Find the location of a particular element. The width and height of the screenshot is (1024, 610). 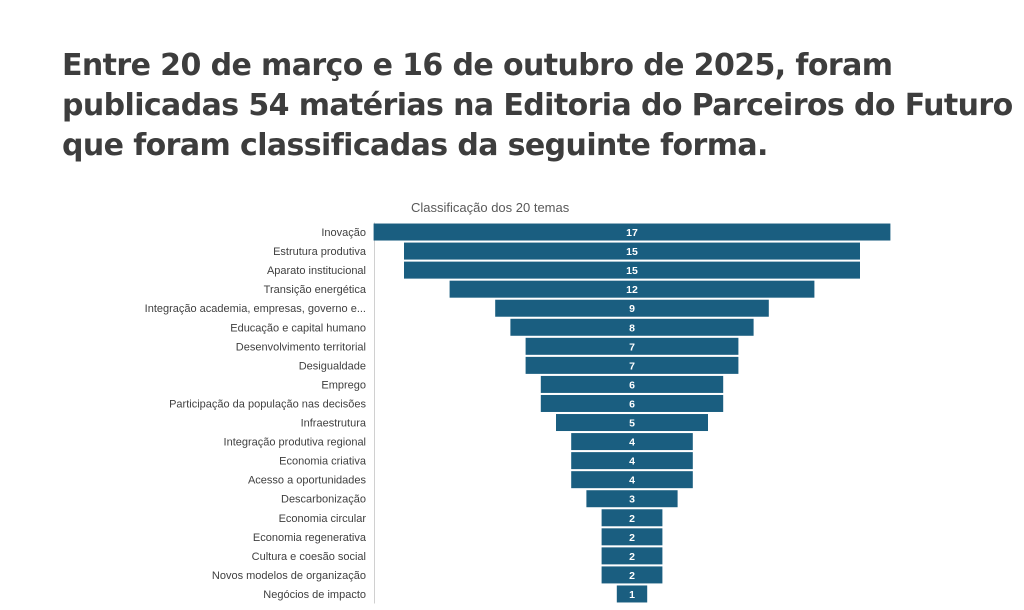

category-label: Participação da população nas decisões is located at coordinates (267, 404).